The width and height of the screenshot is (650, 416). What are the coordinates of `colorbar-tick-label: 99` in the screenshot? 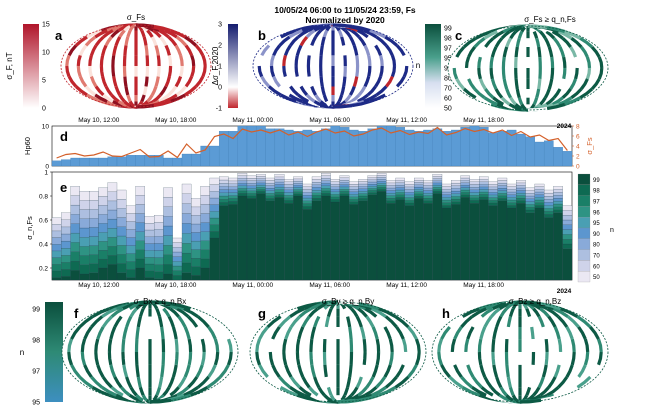 It's located at (448, 29).